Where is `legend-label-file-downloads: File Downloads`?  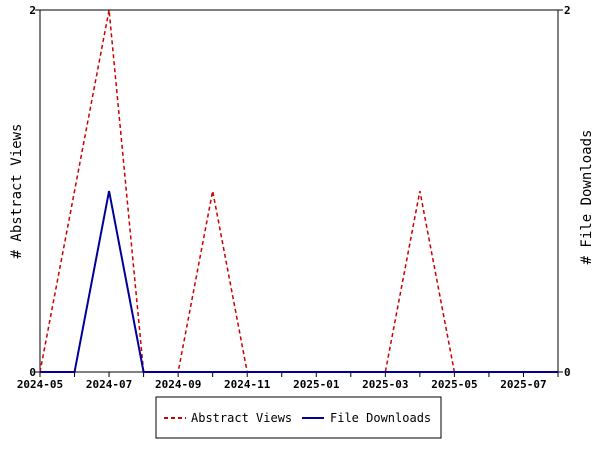
legend-label-file-downloads: File Downloads is located at coordinates (380, 418).